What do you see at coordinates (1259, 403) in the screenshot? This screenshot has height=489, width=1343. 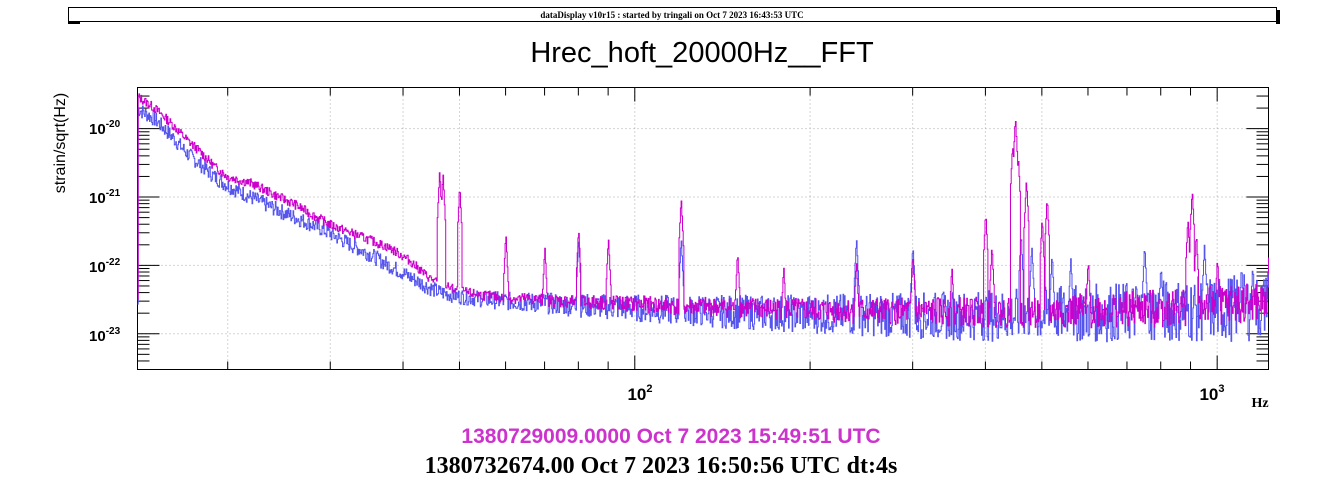 I see `x-axis-label: Hz` at bounding box center [1259, 403].